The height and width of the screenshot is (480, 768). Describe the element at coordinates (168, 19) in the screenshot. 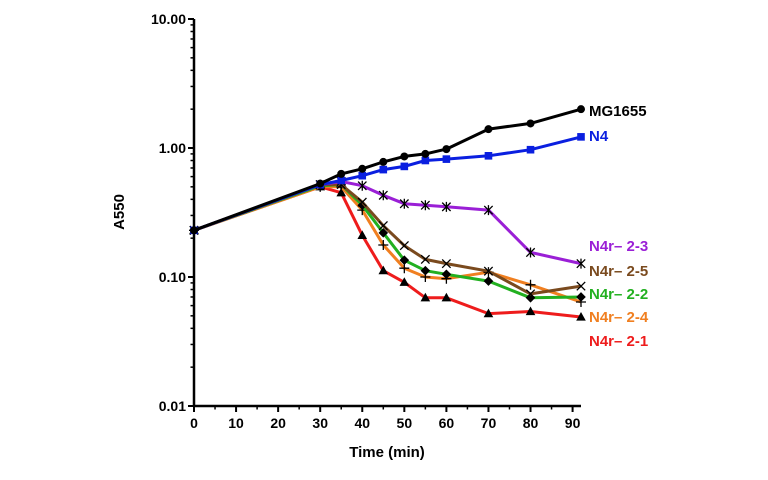

I see `y-tick-label: 10.00` at that location.